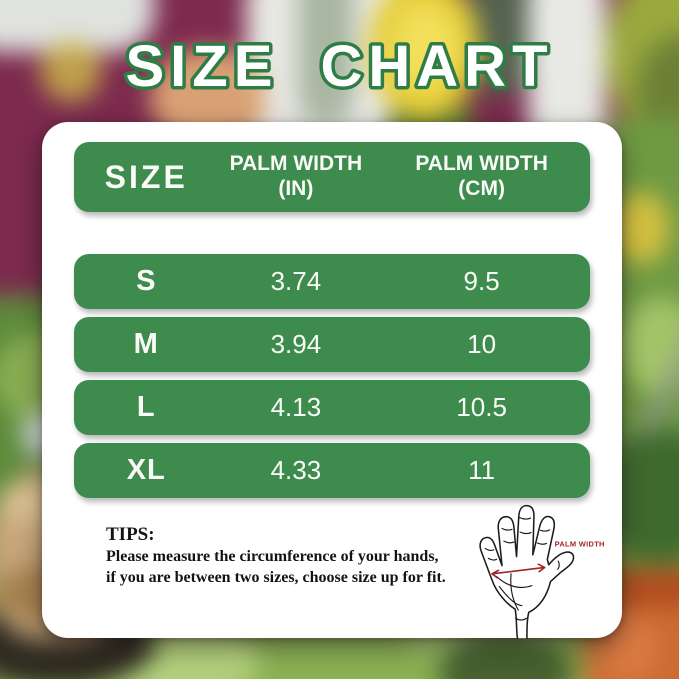  Describe the element at coordinates (332, 281) in the screenshot. I see `table-row-s: S 3.74 9.5` at that location.